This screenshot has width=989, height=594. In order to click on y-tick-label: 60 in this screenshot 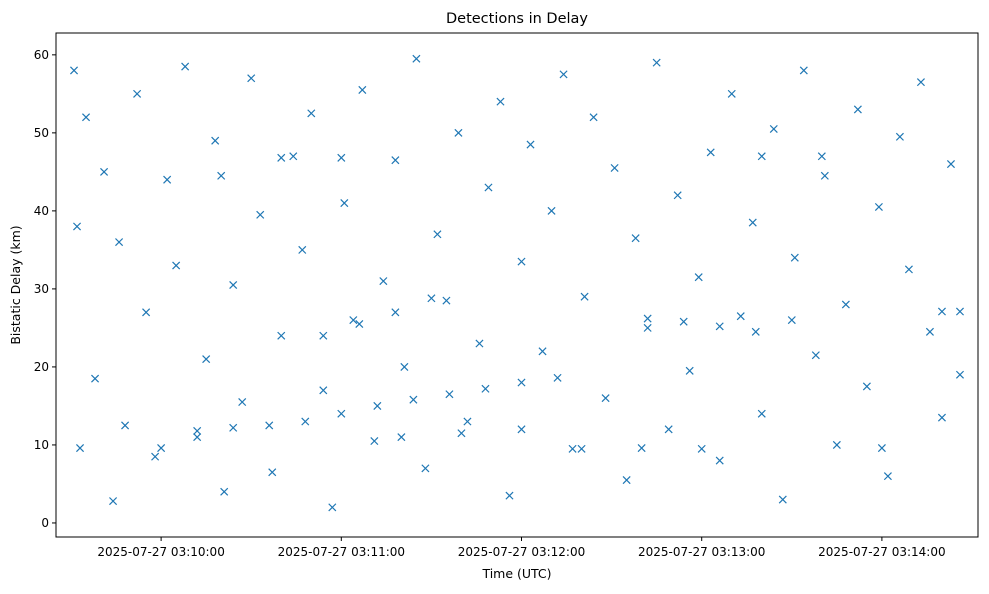, I will do `click(41, 55)`.